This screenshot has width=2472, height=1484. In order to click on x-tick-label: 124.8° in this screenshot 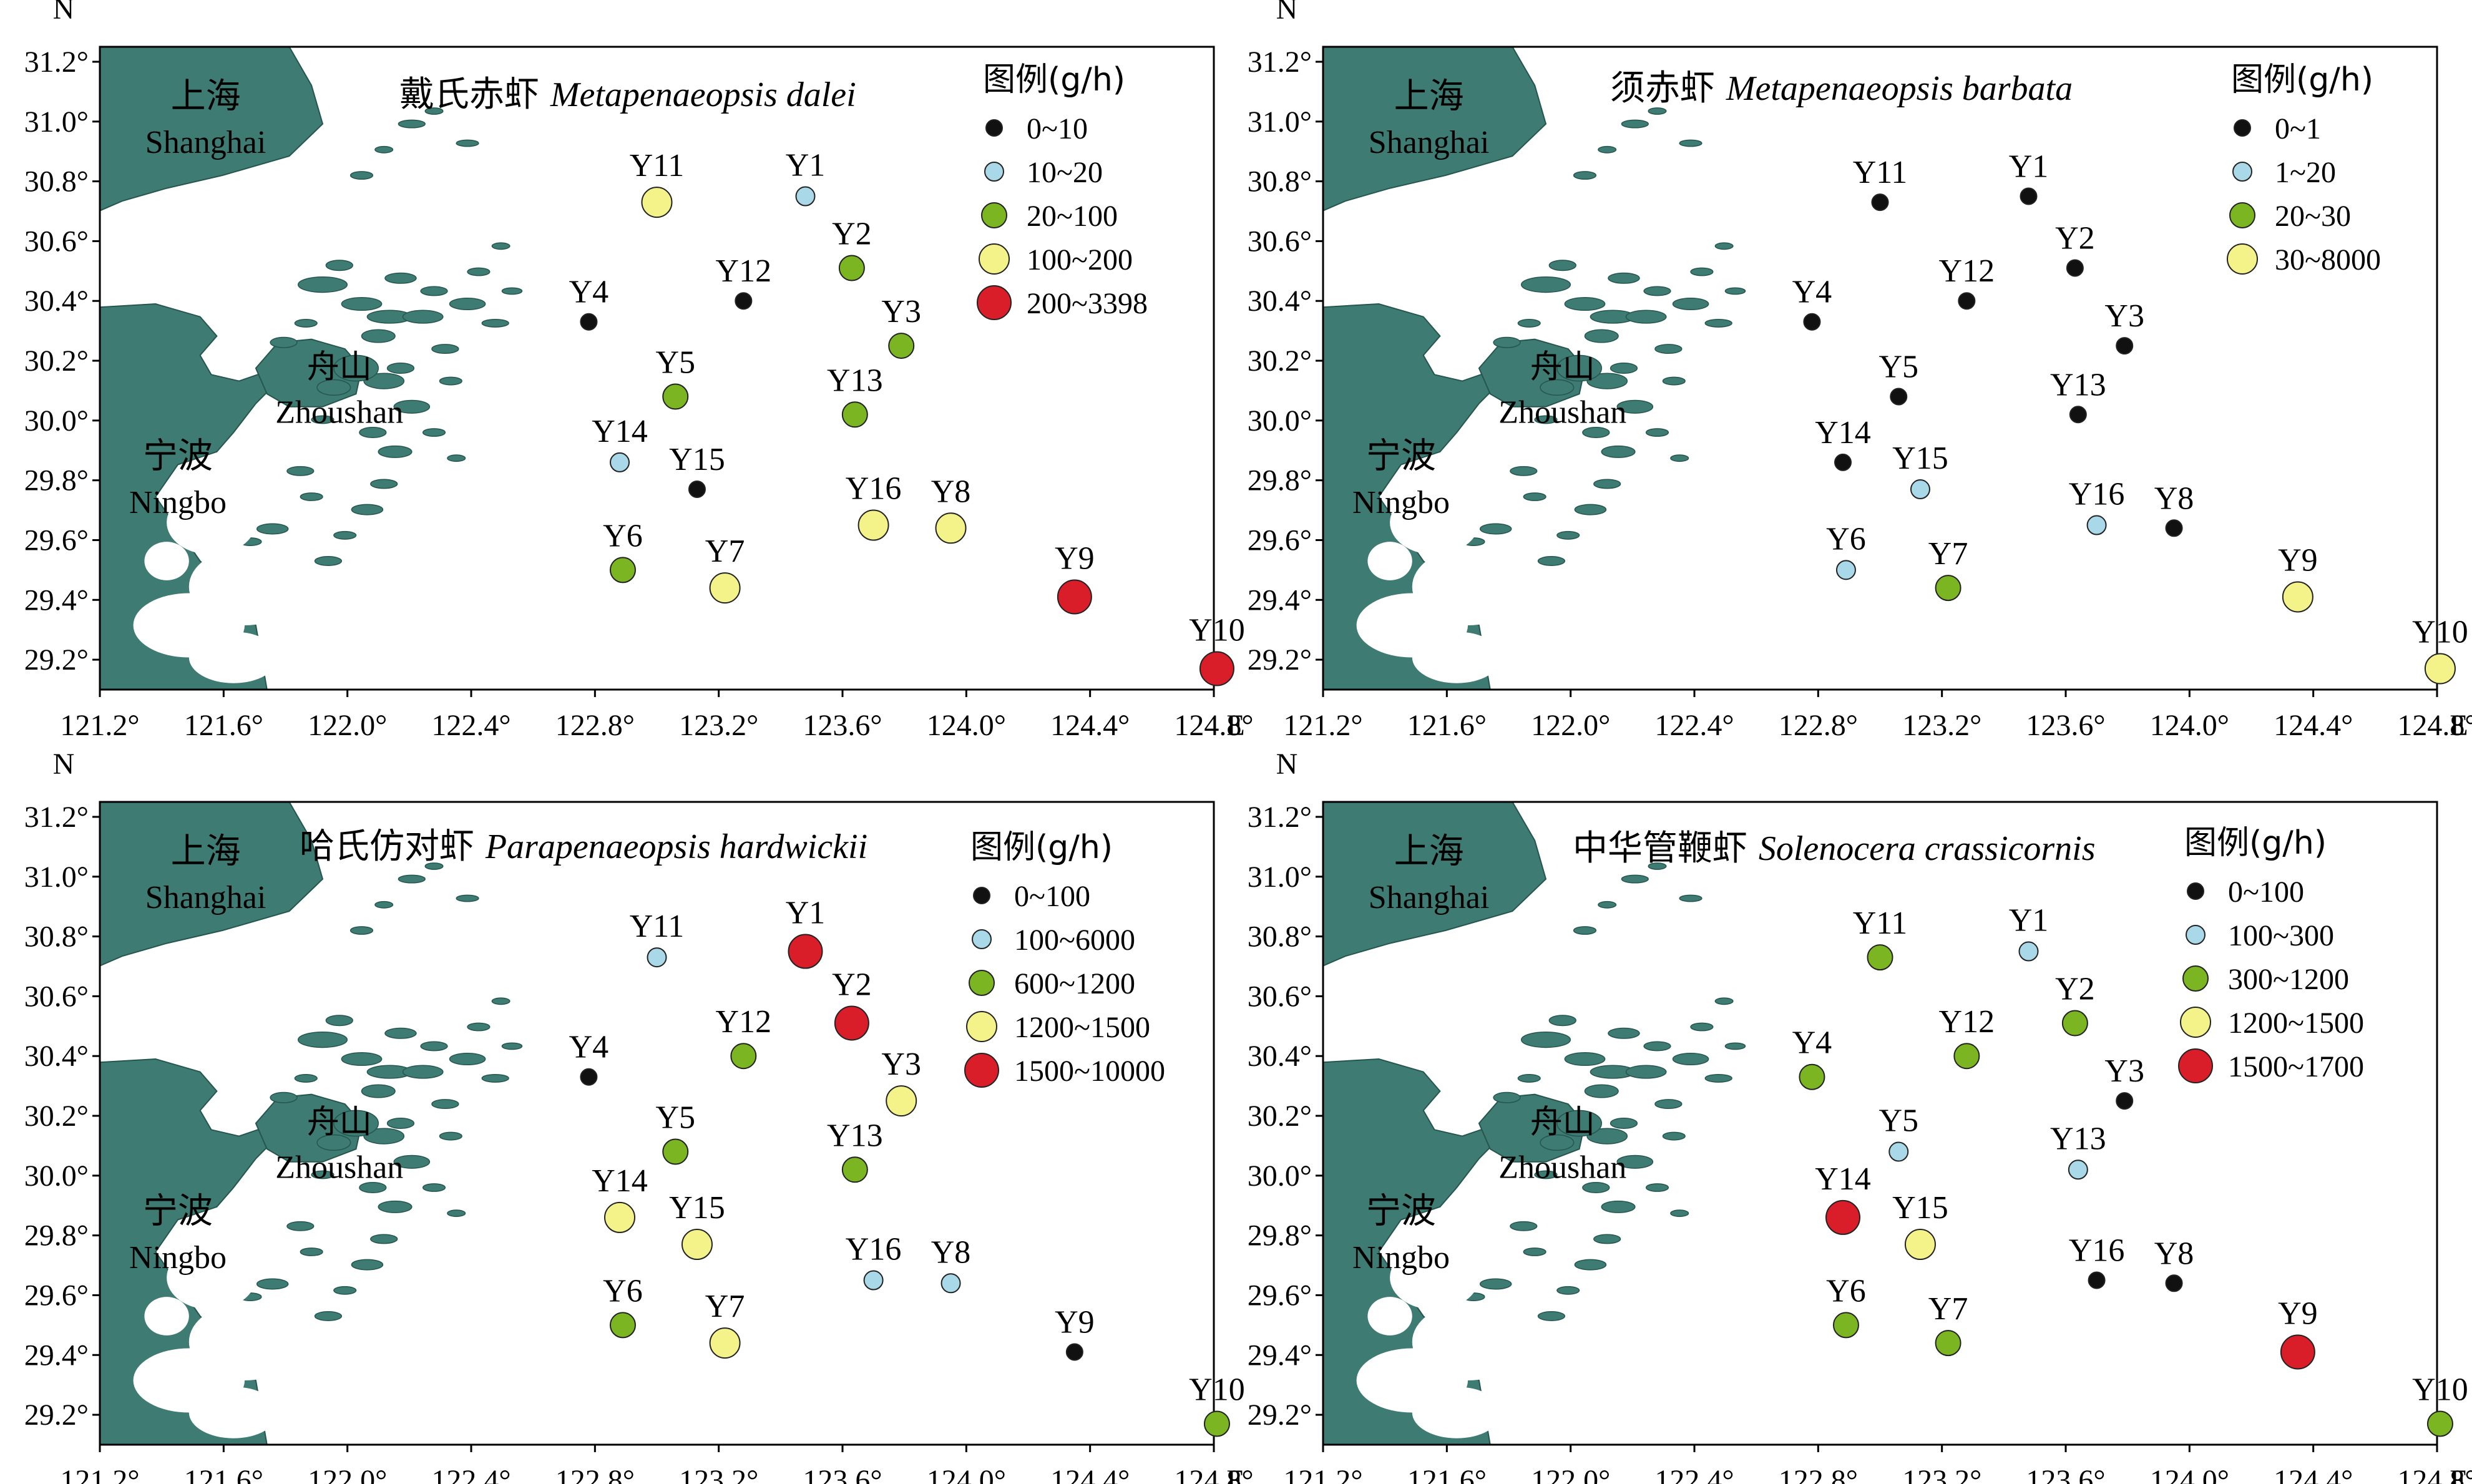, I will do `click(2434, 725)`.